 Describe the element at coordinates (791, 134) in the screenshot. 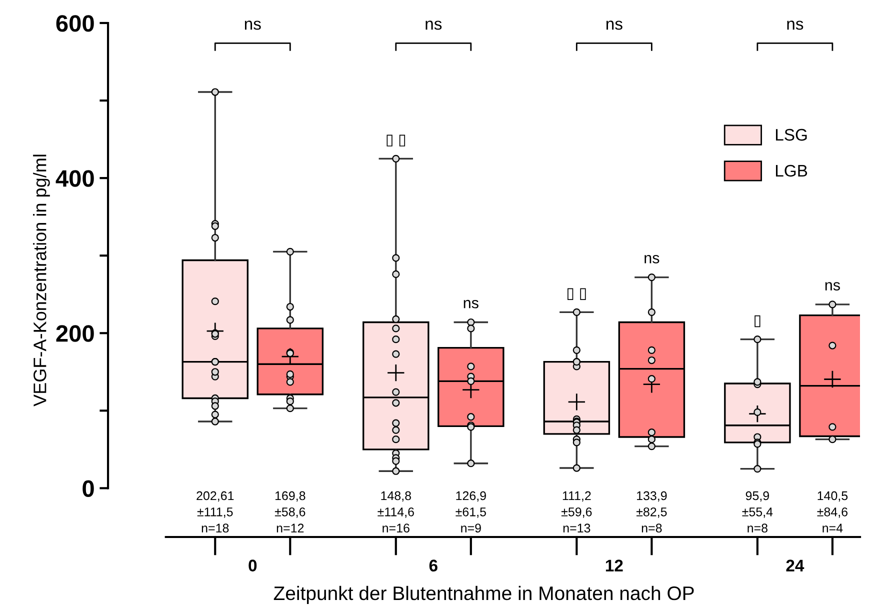

I see `legend-label: LSG` at that location.